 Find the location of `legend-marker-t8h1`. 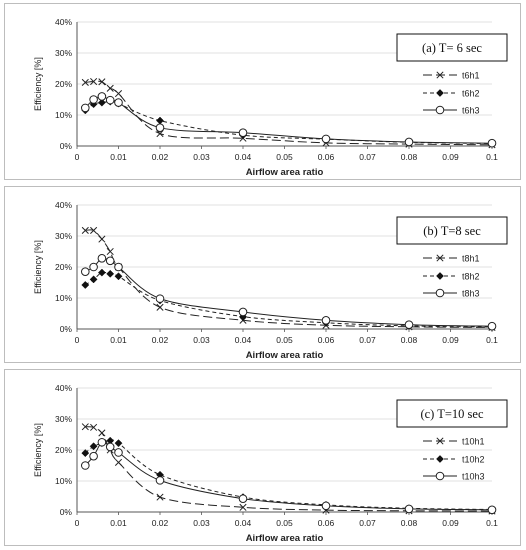

legend-marker-t8h1 is located at coordinates (440, 258).